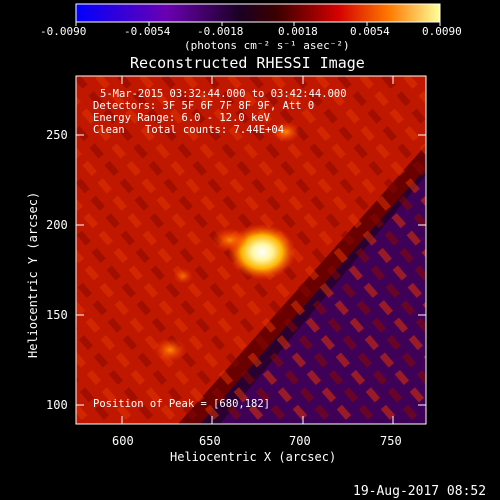  I want to click on colorbar-ticks, so click(258, 24).